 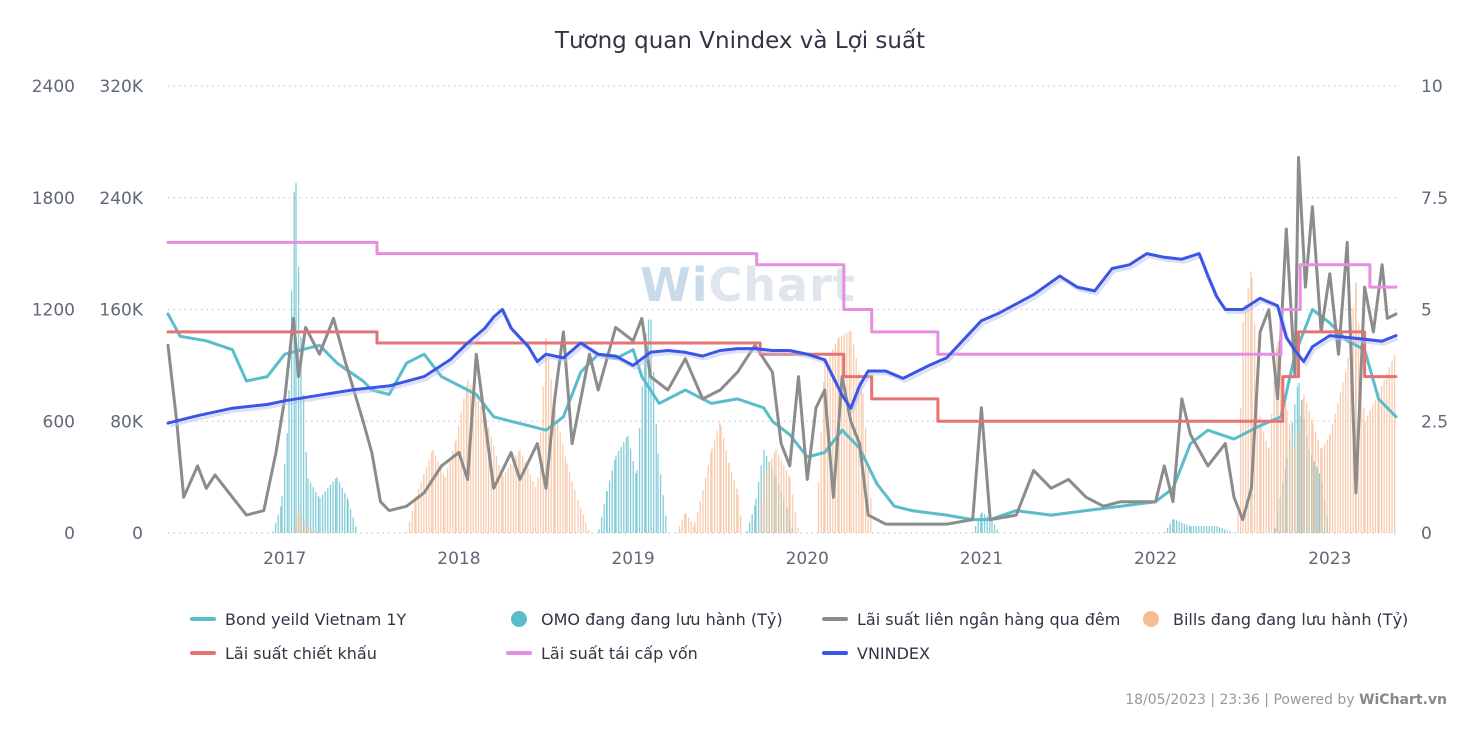 What do you see at coordinates (1155, 559) in the screenshot?
I see `x-tick-label: 2022` at bounding box center [1155, 559].